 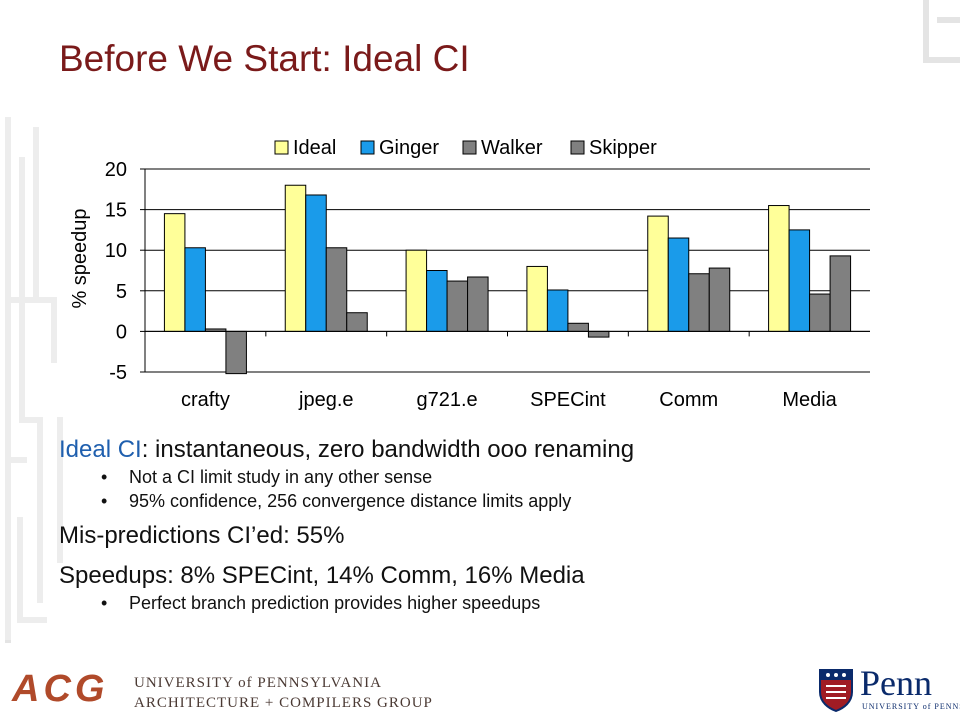 I want to click on bar-walker-comm, so click(x=699, y=302).